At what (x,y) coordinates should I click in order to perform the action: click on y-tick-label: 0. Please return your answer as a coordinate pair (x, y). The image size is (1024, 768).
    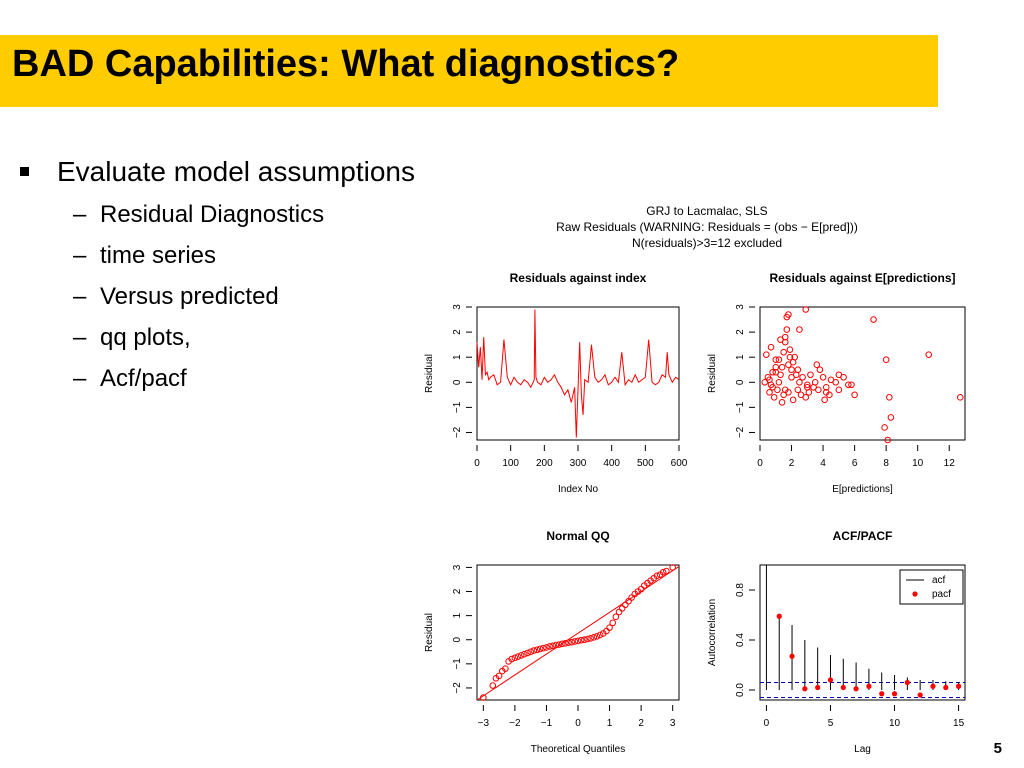
    Looking at the image, I should click on (457, 382).